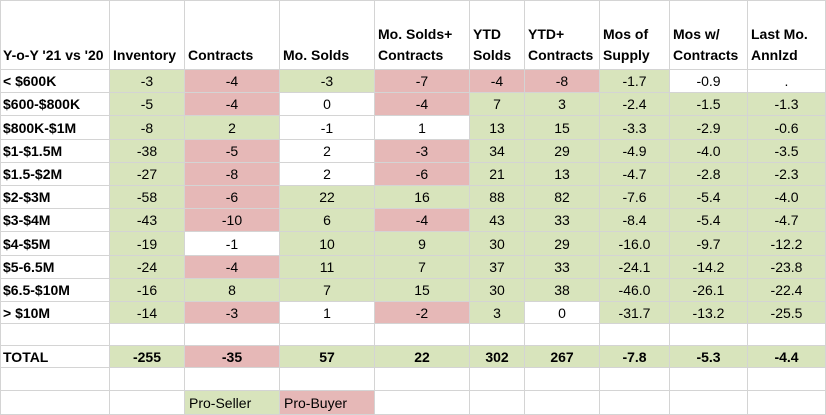 This screenshot has width=826, height=415. Describe the element at coordinates (55, 151) in the screenshot. I see `row-label: $1-$1.5M` at that location.